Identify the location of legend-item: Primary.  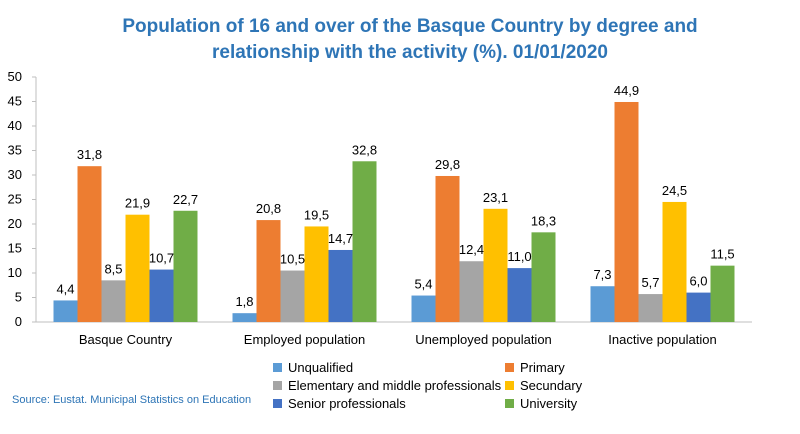
(535, 367).